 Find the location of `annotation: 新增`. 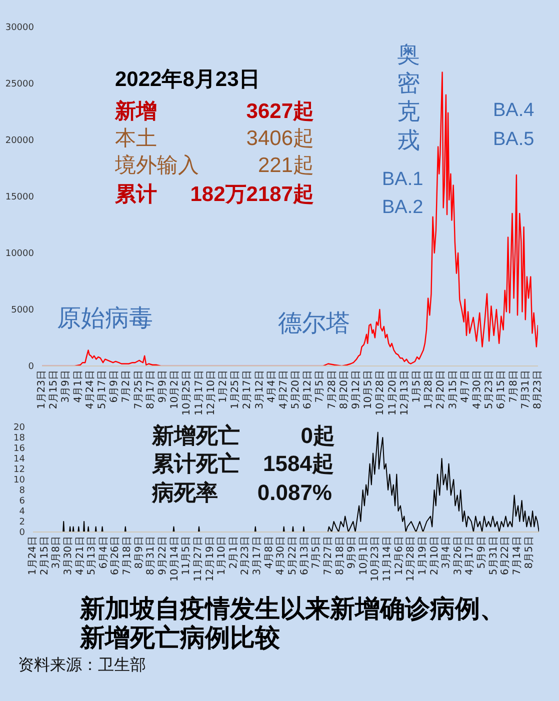

annotation: 新增 is located at coordinates (136, 111).